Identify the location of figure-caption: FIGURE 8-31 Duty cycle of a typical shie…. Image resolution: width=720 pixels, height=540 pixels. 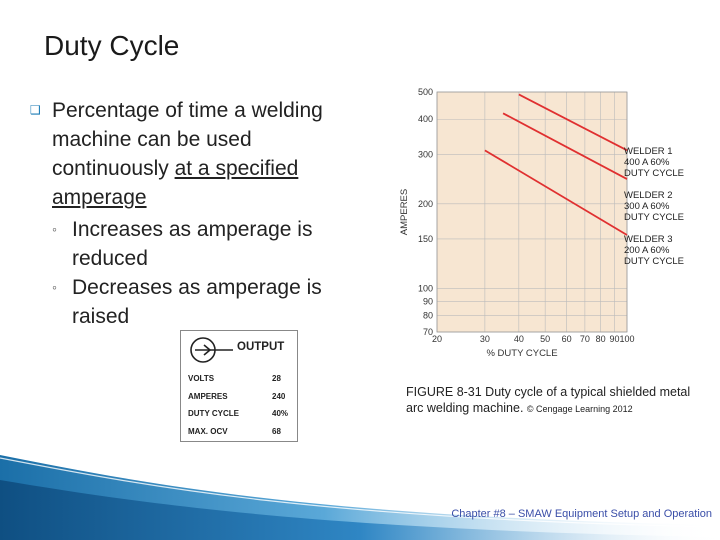
(556, 400).